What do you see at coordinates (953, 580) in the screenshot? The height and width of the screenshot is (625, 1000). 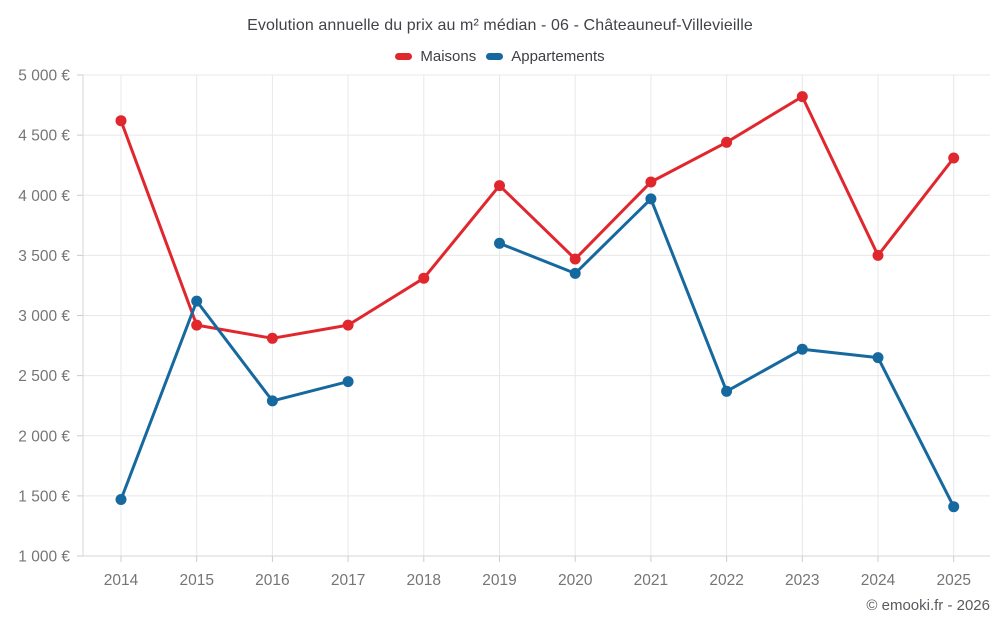 I see `x-tick-label: 2025` at bounding box center [953, 580].